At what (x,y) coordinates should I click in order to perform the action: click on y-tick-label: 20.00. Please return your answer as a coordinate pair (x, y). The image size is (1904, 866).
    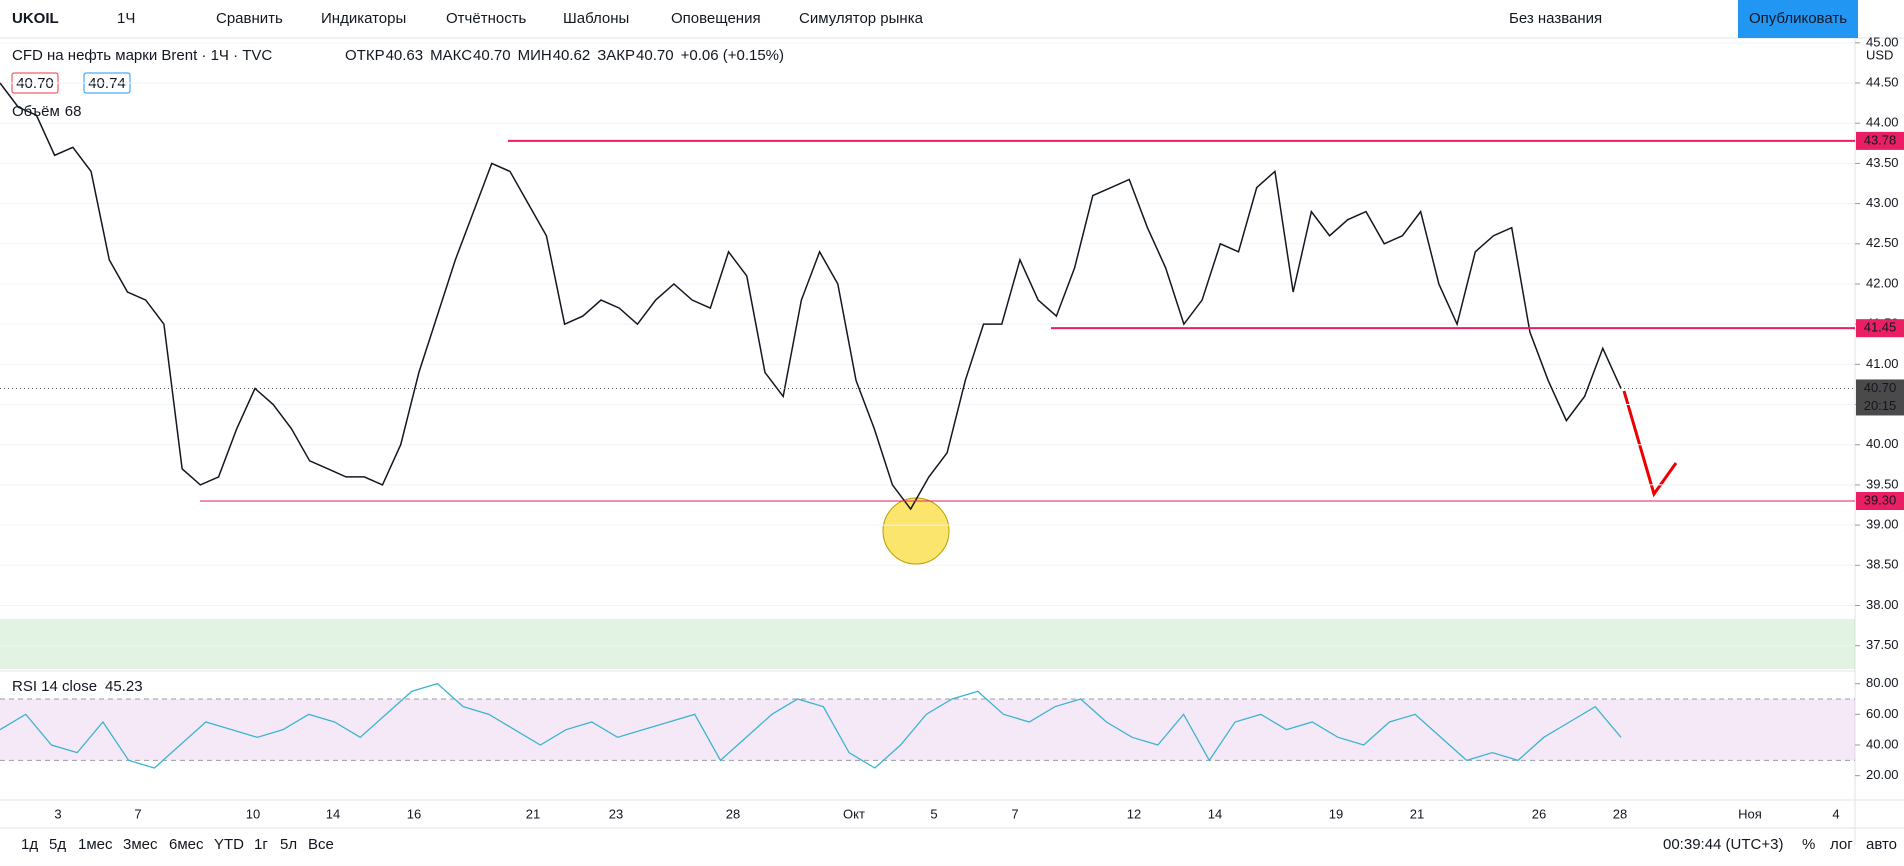
    Looking at the image, I should click on (1882, 774).